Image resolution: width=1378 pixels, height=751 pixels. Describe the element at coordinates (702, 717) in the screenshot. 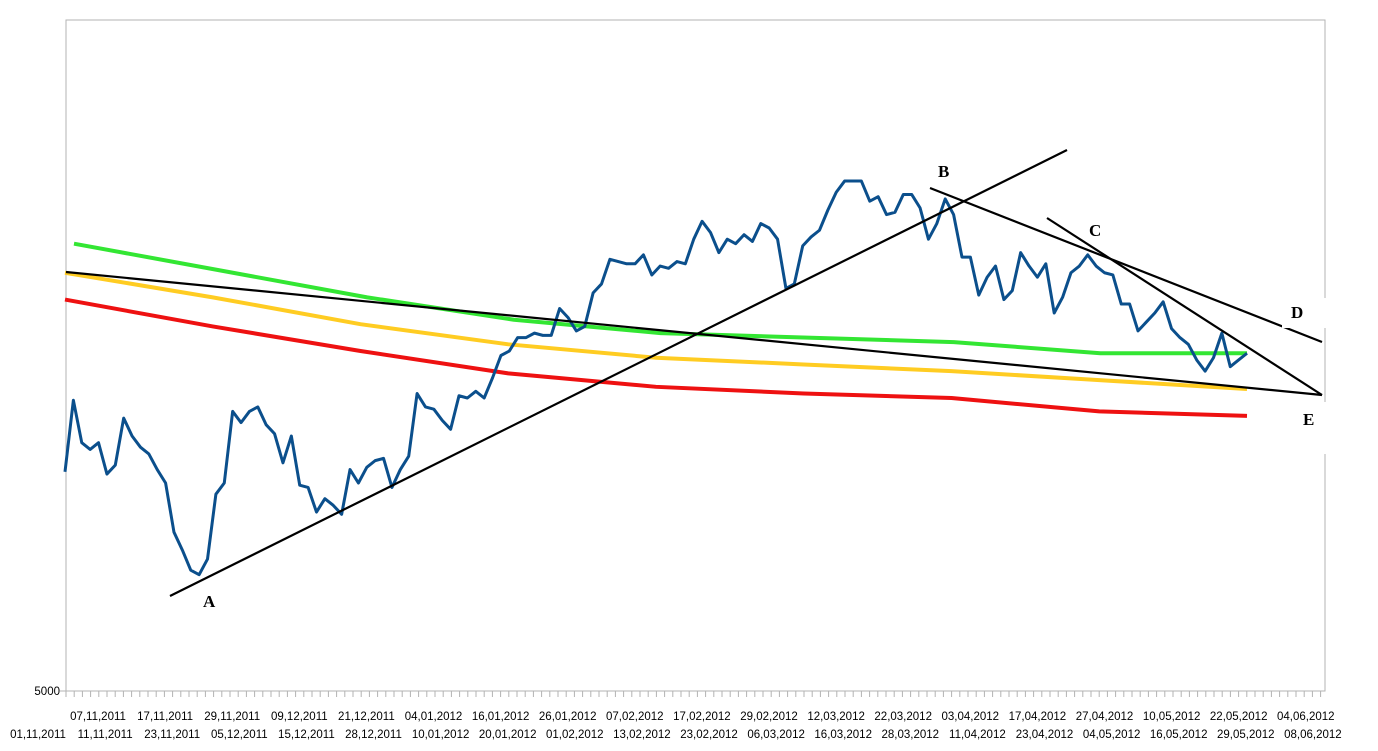

I see `x-tick-label: 17,02,2012` at that location.